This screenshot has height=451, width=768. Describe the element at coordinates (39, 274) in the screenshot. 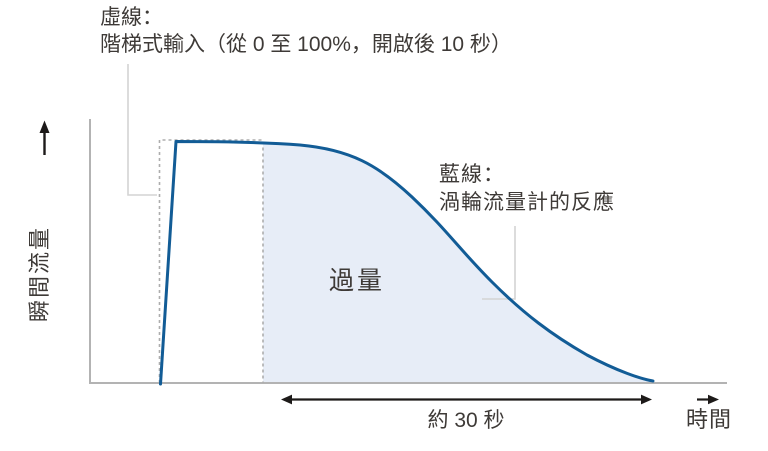

I see `y-axis-label: 瞬間流量` at that location.